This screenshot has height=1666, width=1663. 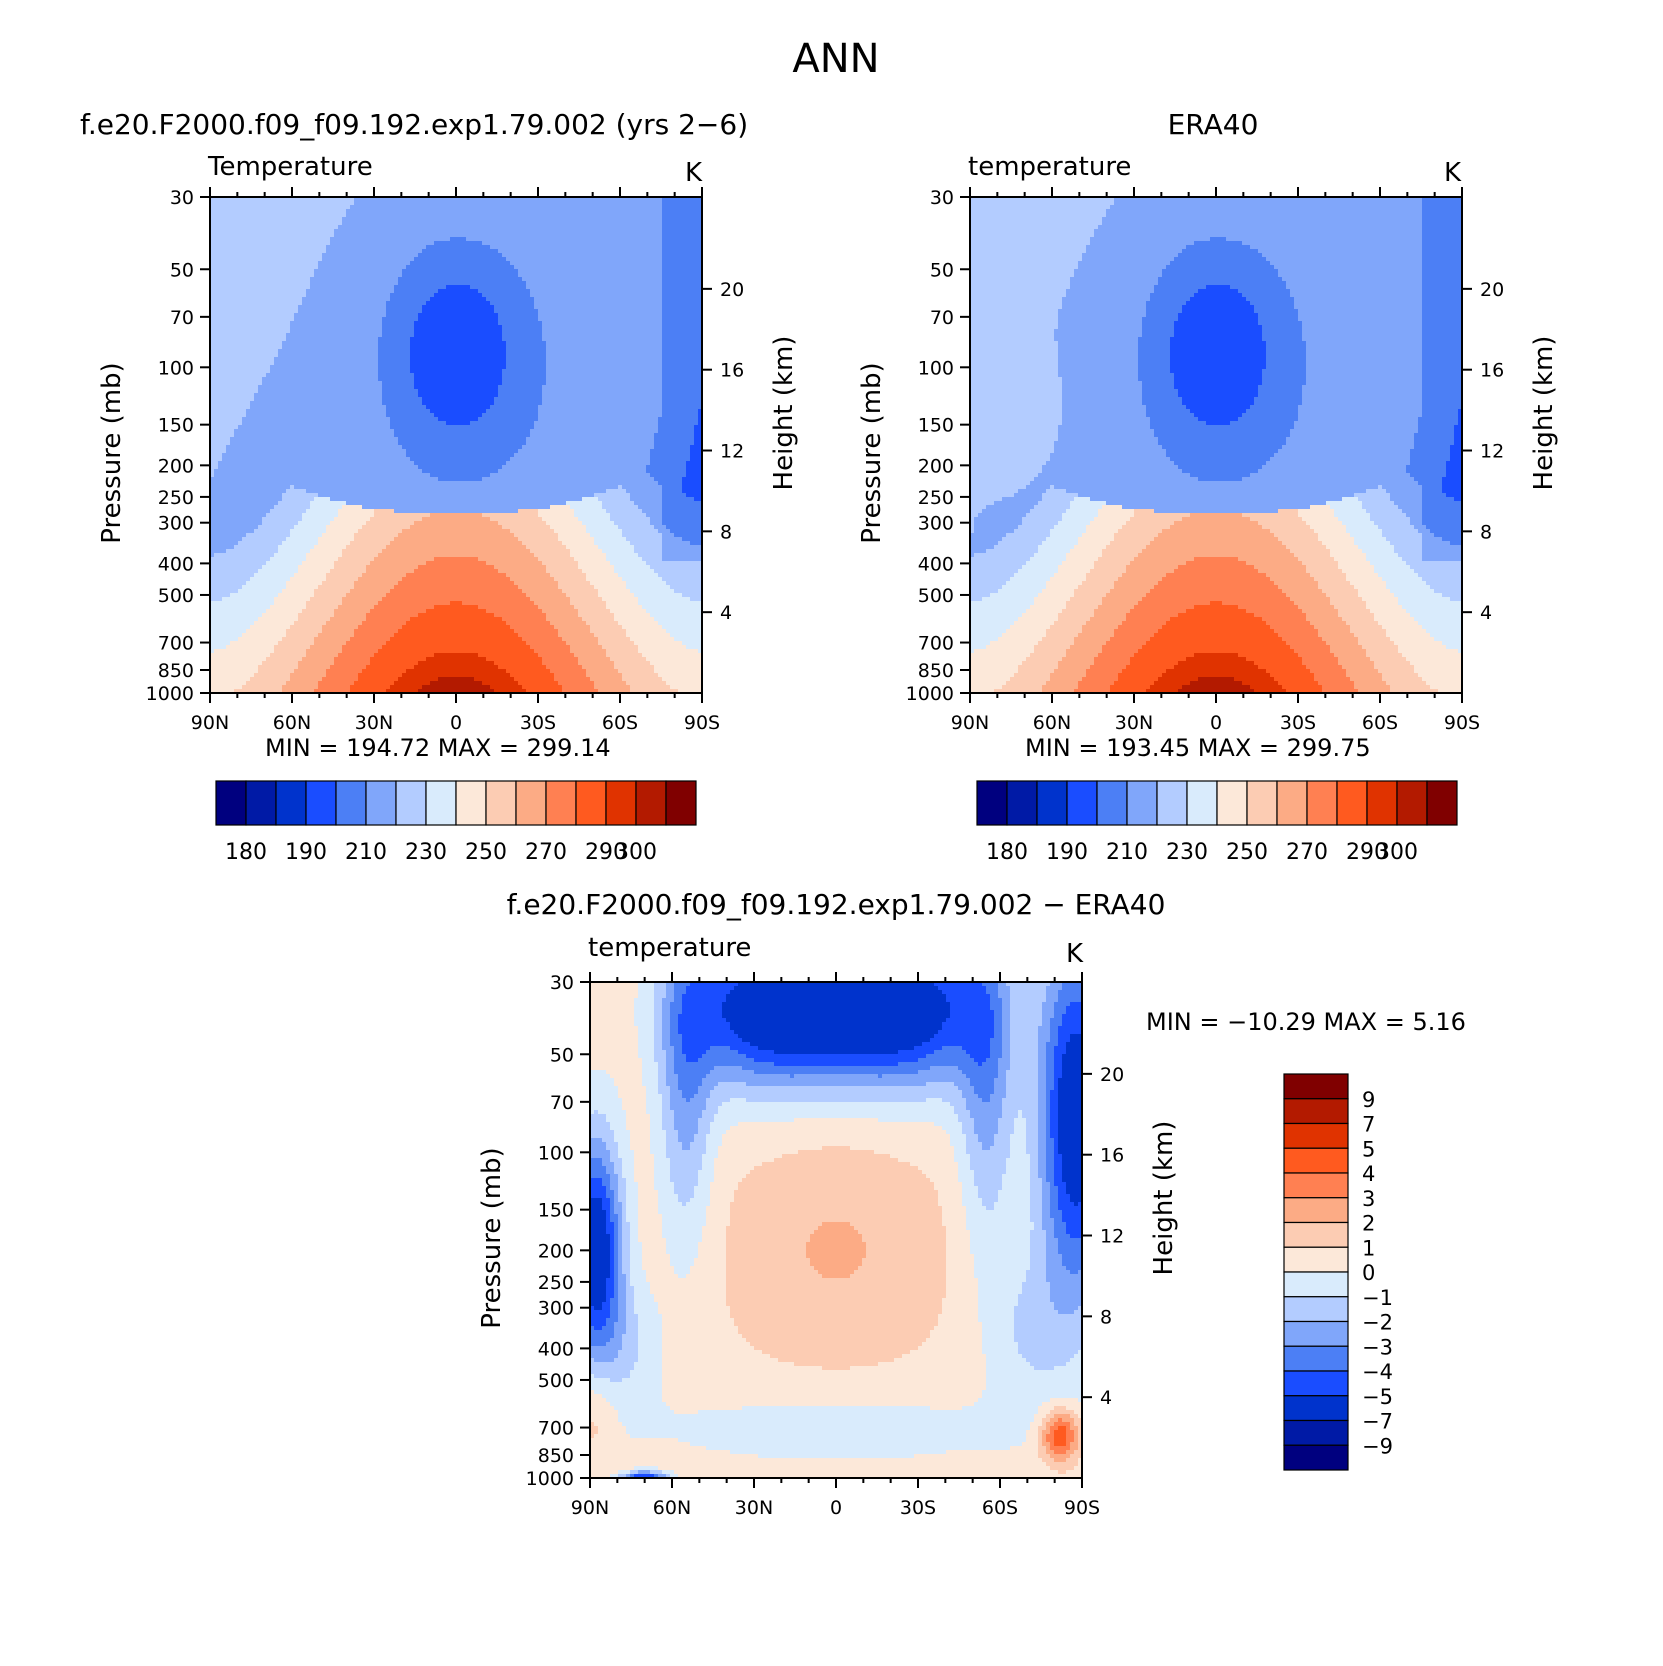 I want to click on height-tick-label: 8, so click(x=1106, y=1317).